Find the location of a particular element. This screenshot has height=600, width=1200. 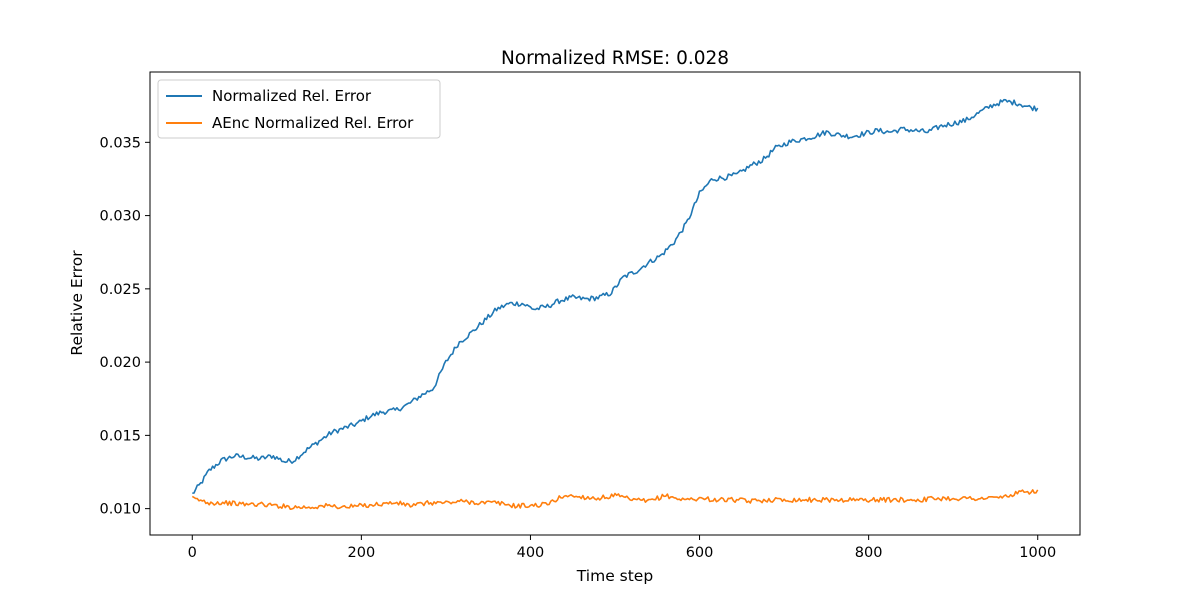

x-tick-label: 400 is located at coordinates (531, 553).